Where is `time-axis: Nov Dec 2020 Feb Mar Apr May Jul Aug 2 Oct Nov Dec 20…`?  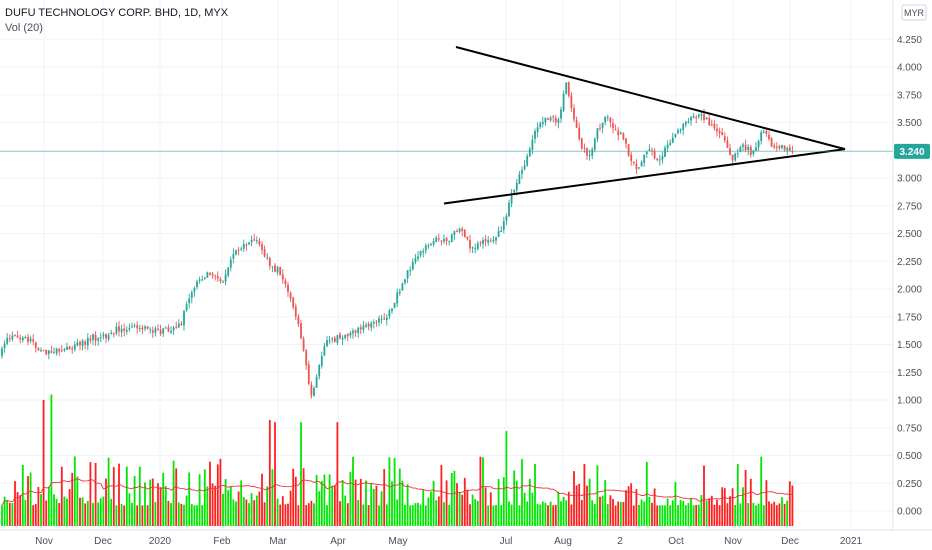 time-axis: Nov Dec 2020 Feb Mar Apr May Jul Aug 2 Oct Nov Dec 20… is located at coordinates (448, 541).